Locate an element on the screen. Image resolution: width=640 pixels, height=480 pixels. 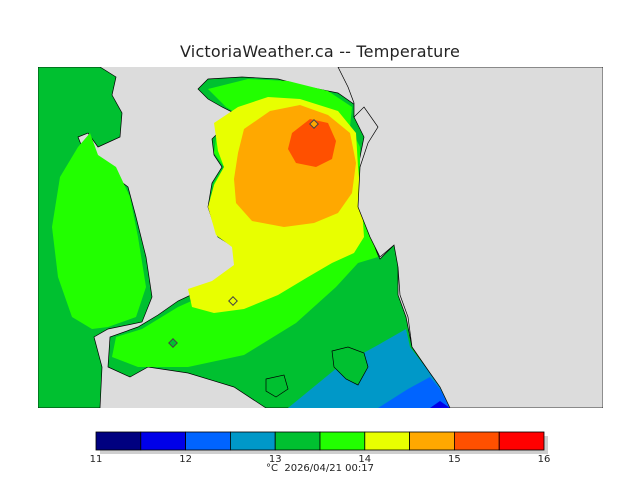
timestamp: 2026/04/21 00:17 is located at coordinates (329, 468).